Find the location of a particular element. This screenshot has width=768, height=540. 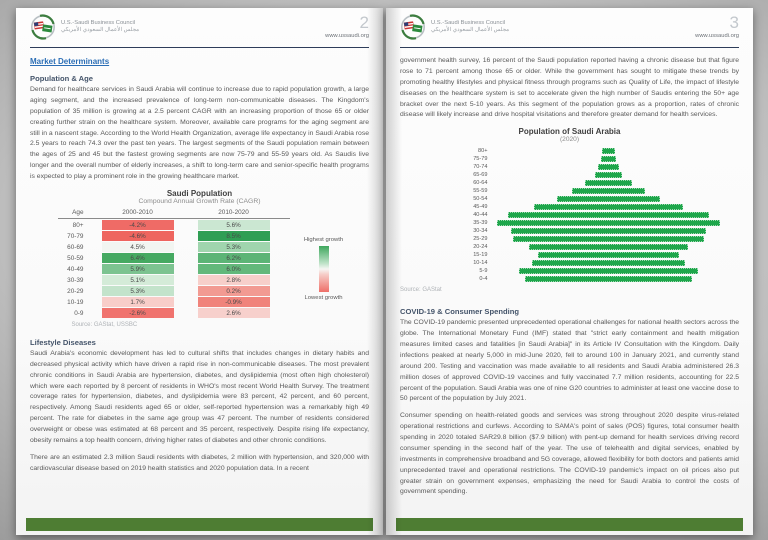

age-tick-label: 0-4 is located at coordinates (483, 279).